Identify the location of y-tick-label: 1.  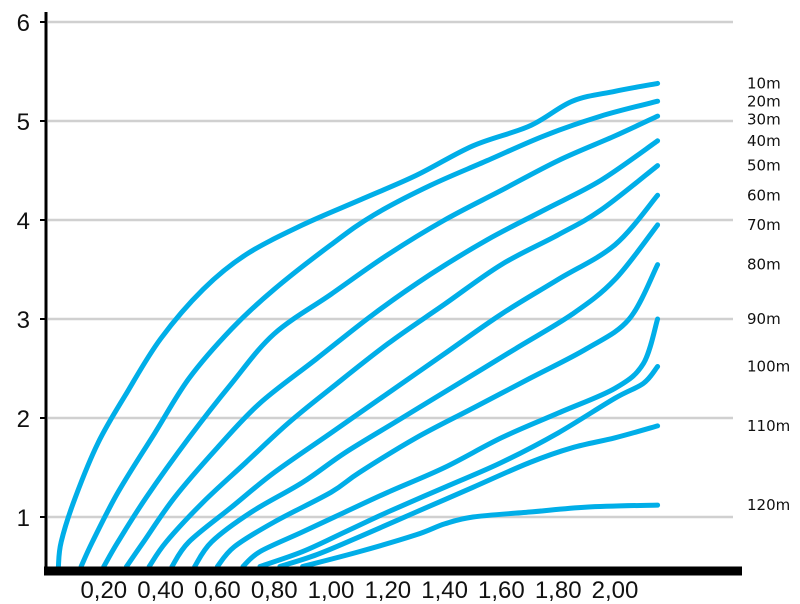
(23, 518).